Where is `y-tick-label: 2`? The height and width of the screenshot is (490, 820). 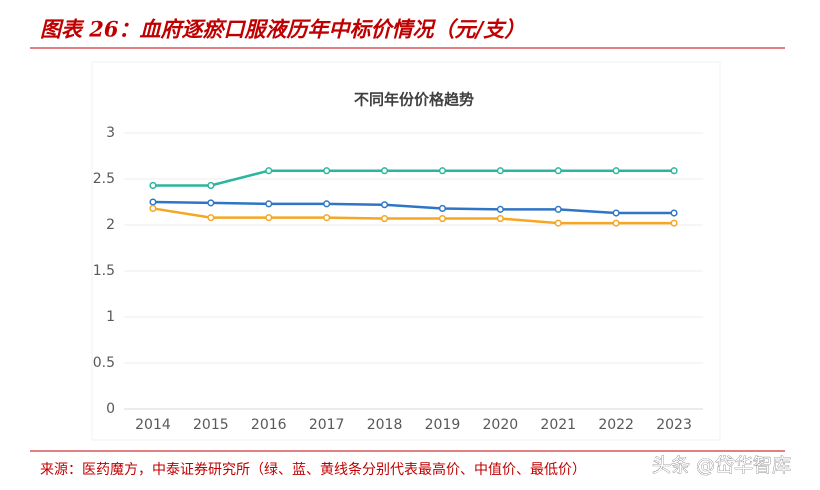
y-tick-label: 2 is located at coordinates (110, 225).